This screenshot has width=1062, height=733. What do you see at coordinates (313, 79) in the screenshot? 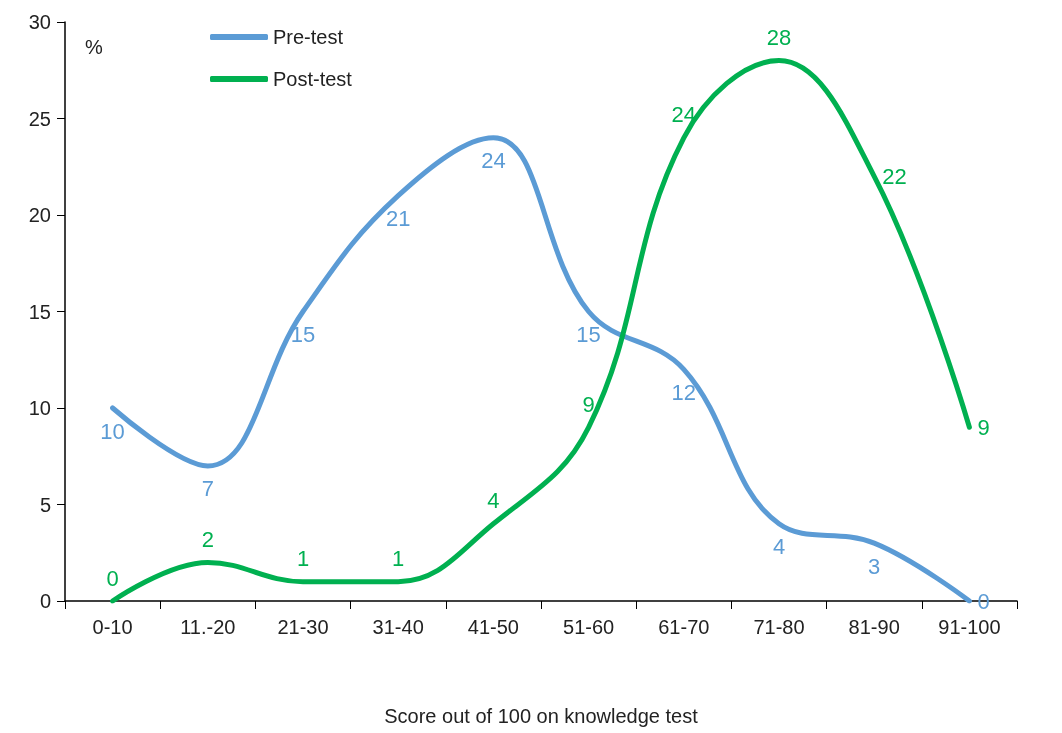
I see `legend-label: Post-test` at bounding box center [313, 79].